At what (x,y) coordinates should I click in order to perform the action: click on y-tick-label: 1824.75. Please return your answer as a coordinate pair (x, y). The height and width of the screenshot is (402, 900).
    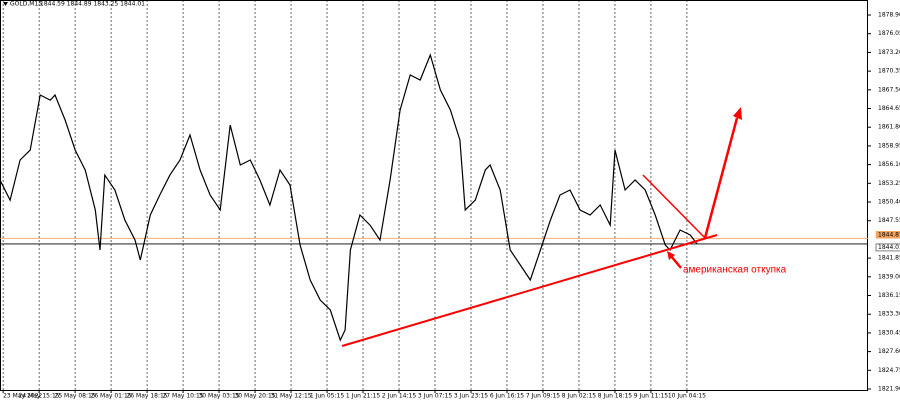
    Looking at the image, I should click on (889, 370).